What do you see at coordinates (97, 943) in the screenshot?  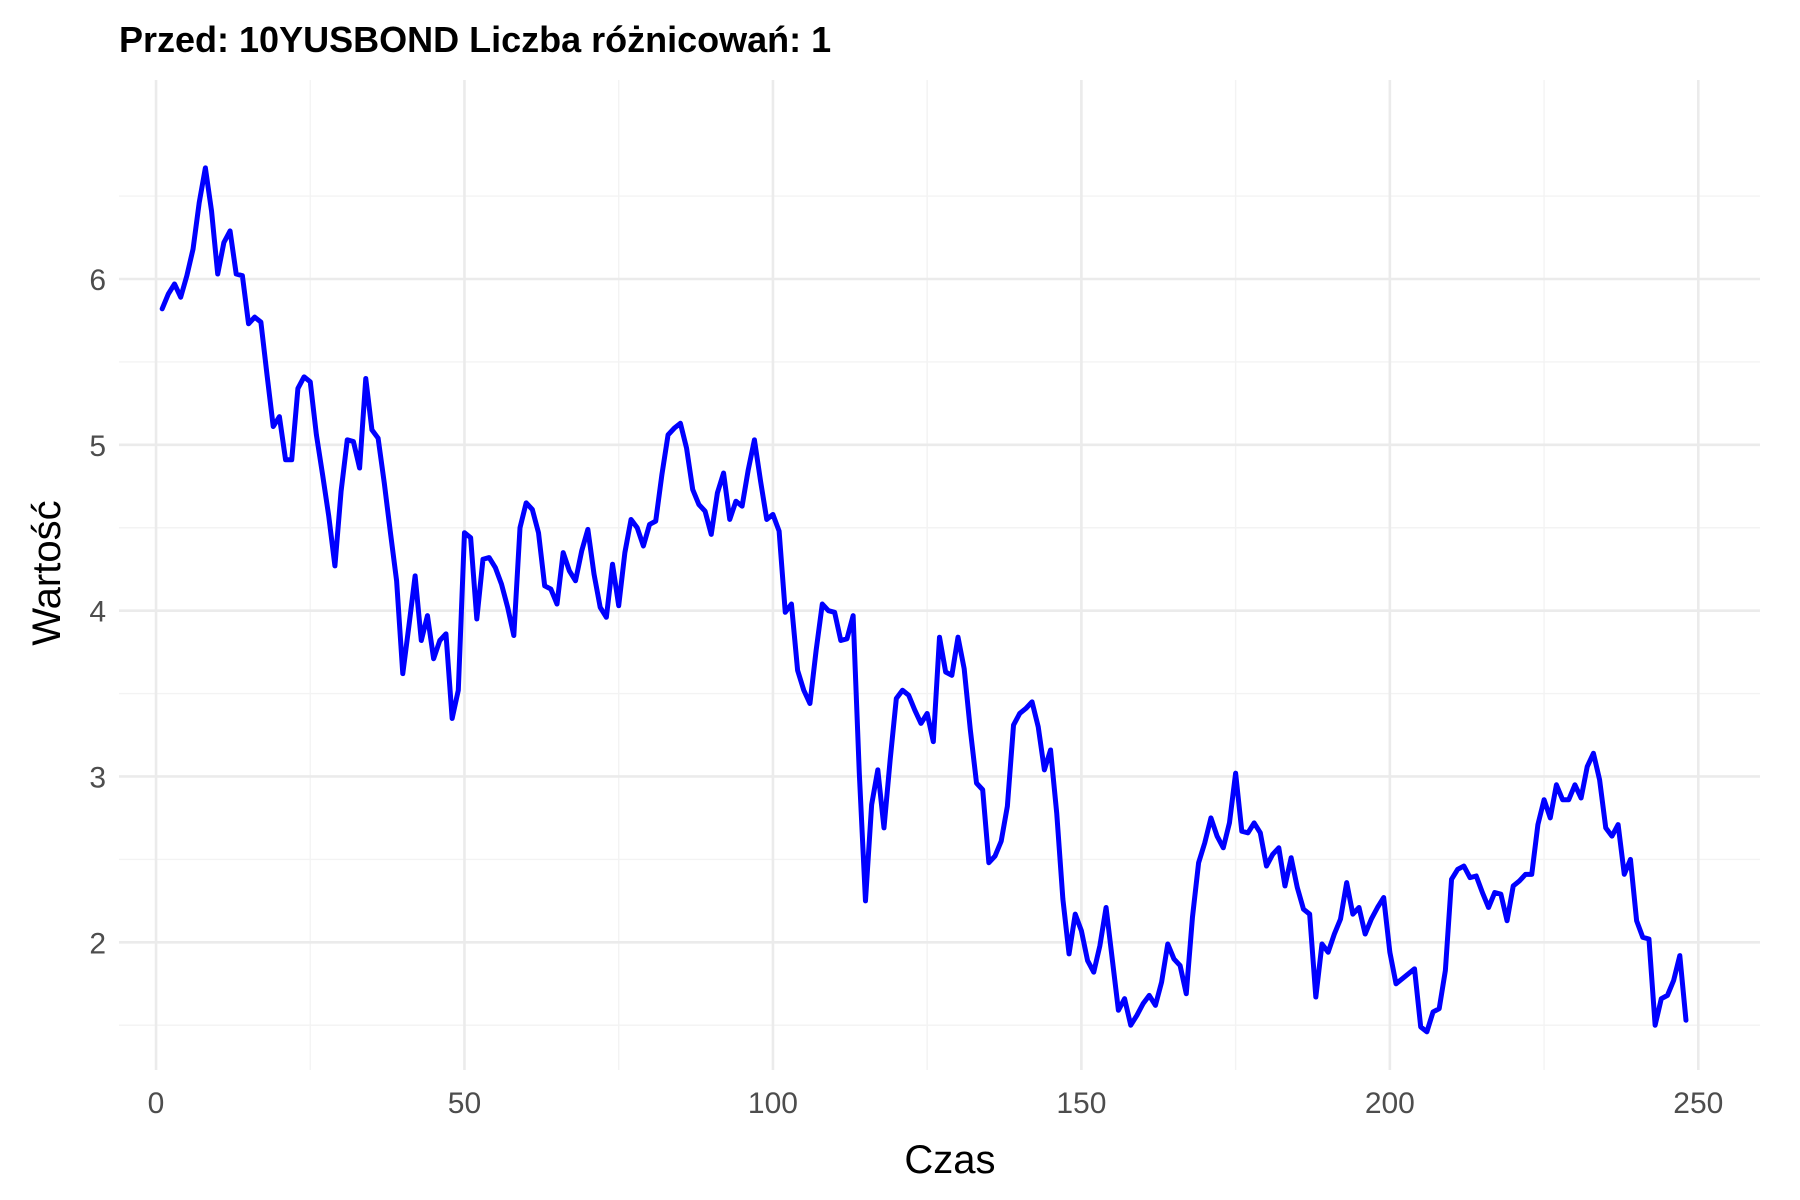 I see `y-tick-label: 2` at bounding box center [97, 943].